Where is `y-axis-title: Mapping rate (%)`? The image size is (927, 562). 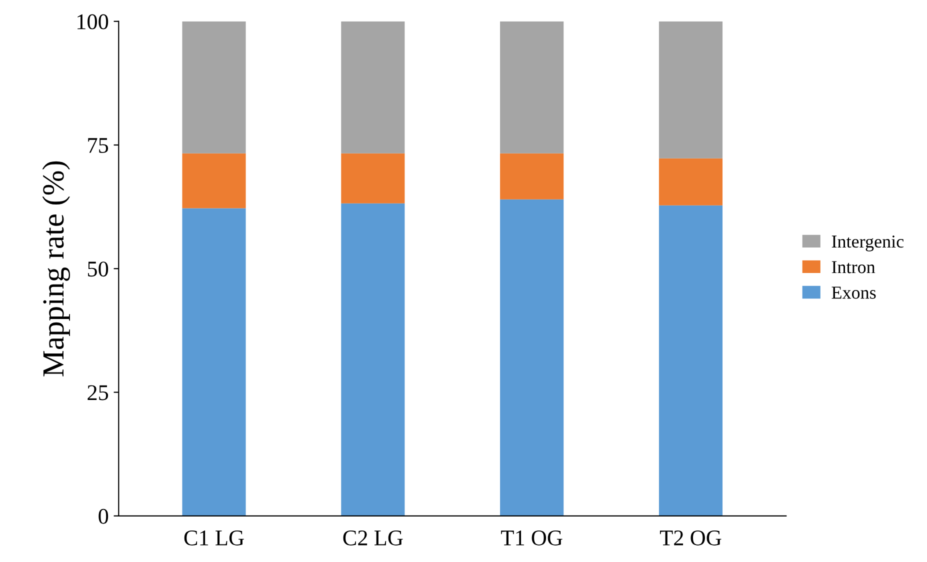
y-axis-title: Mapping rate (%) is located at coordinates (56, 268).